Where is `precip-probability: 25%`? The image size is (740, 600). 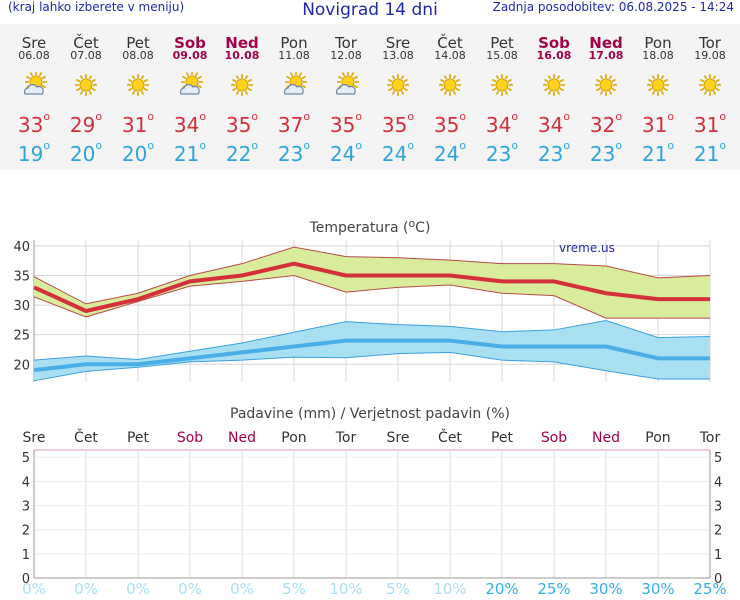 precip-probability: 25% is located at coordinates (553, 589).